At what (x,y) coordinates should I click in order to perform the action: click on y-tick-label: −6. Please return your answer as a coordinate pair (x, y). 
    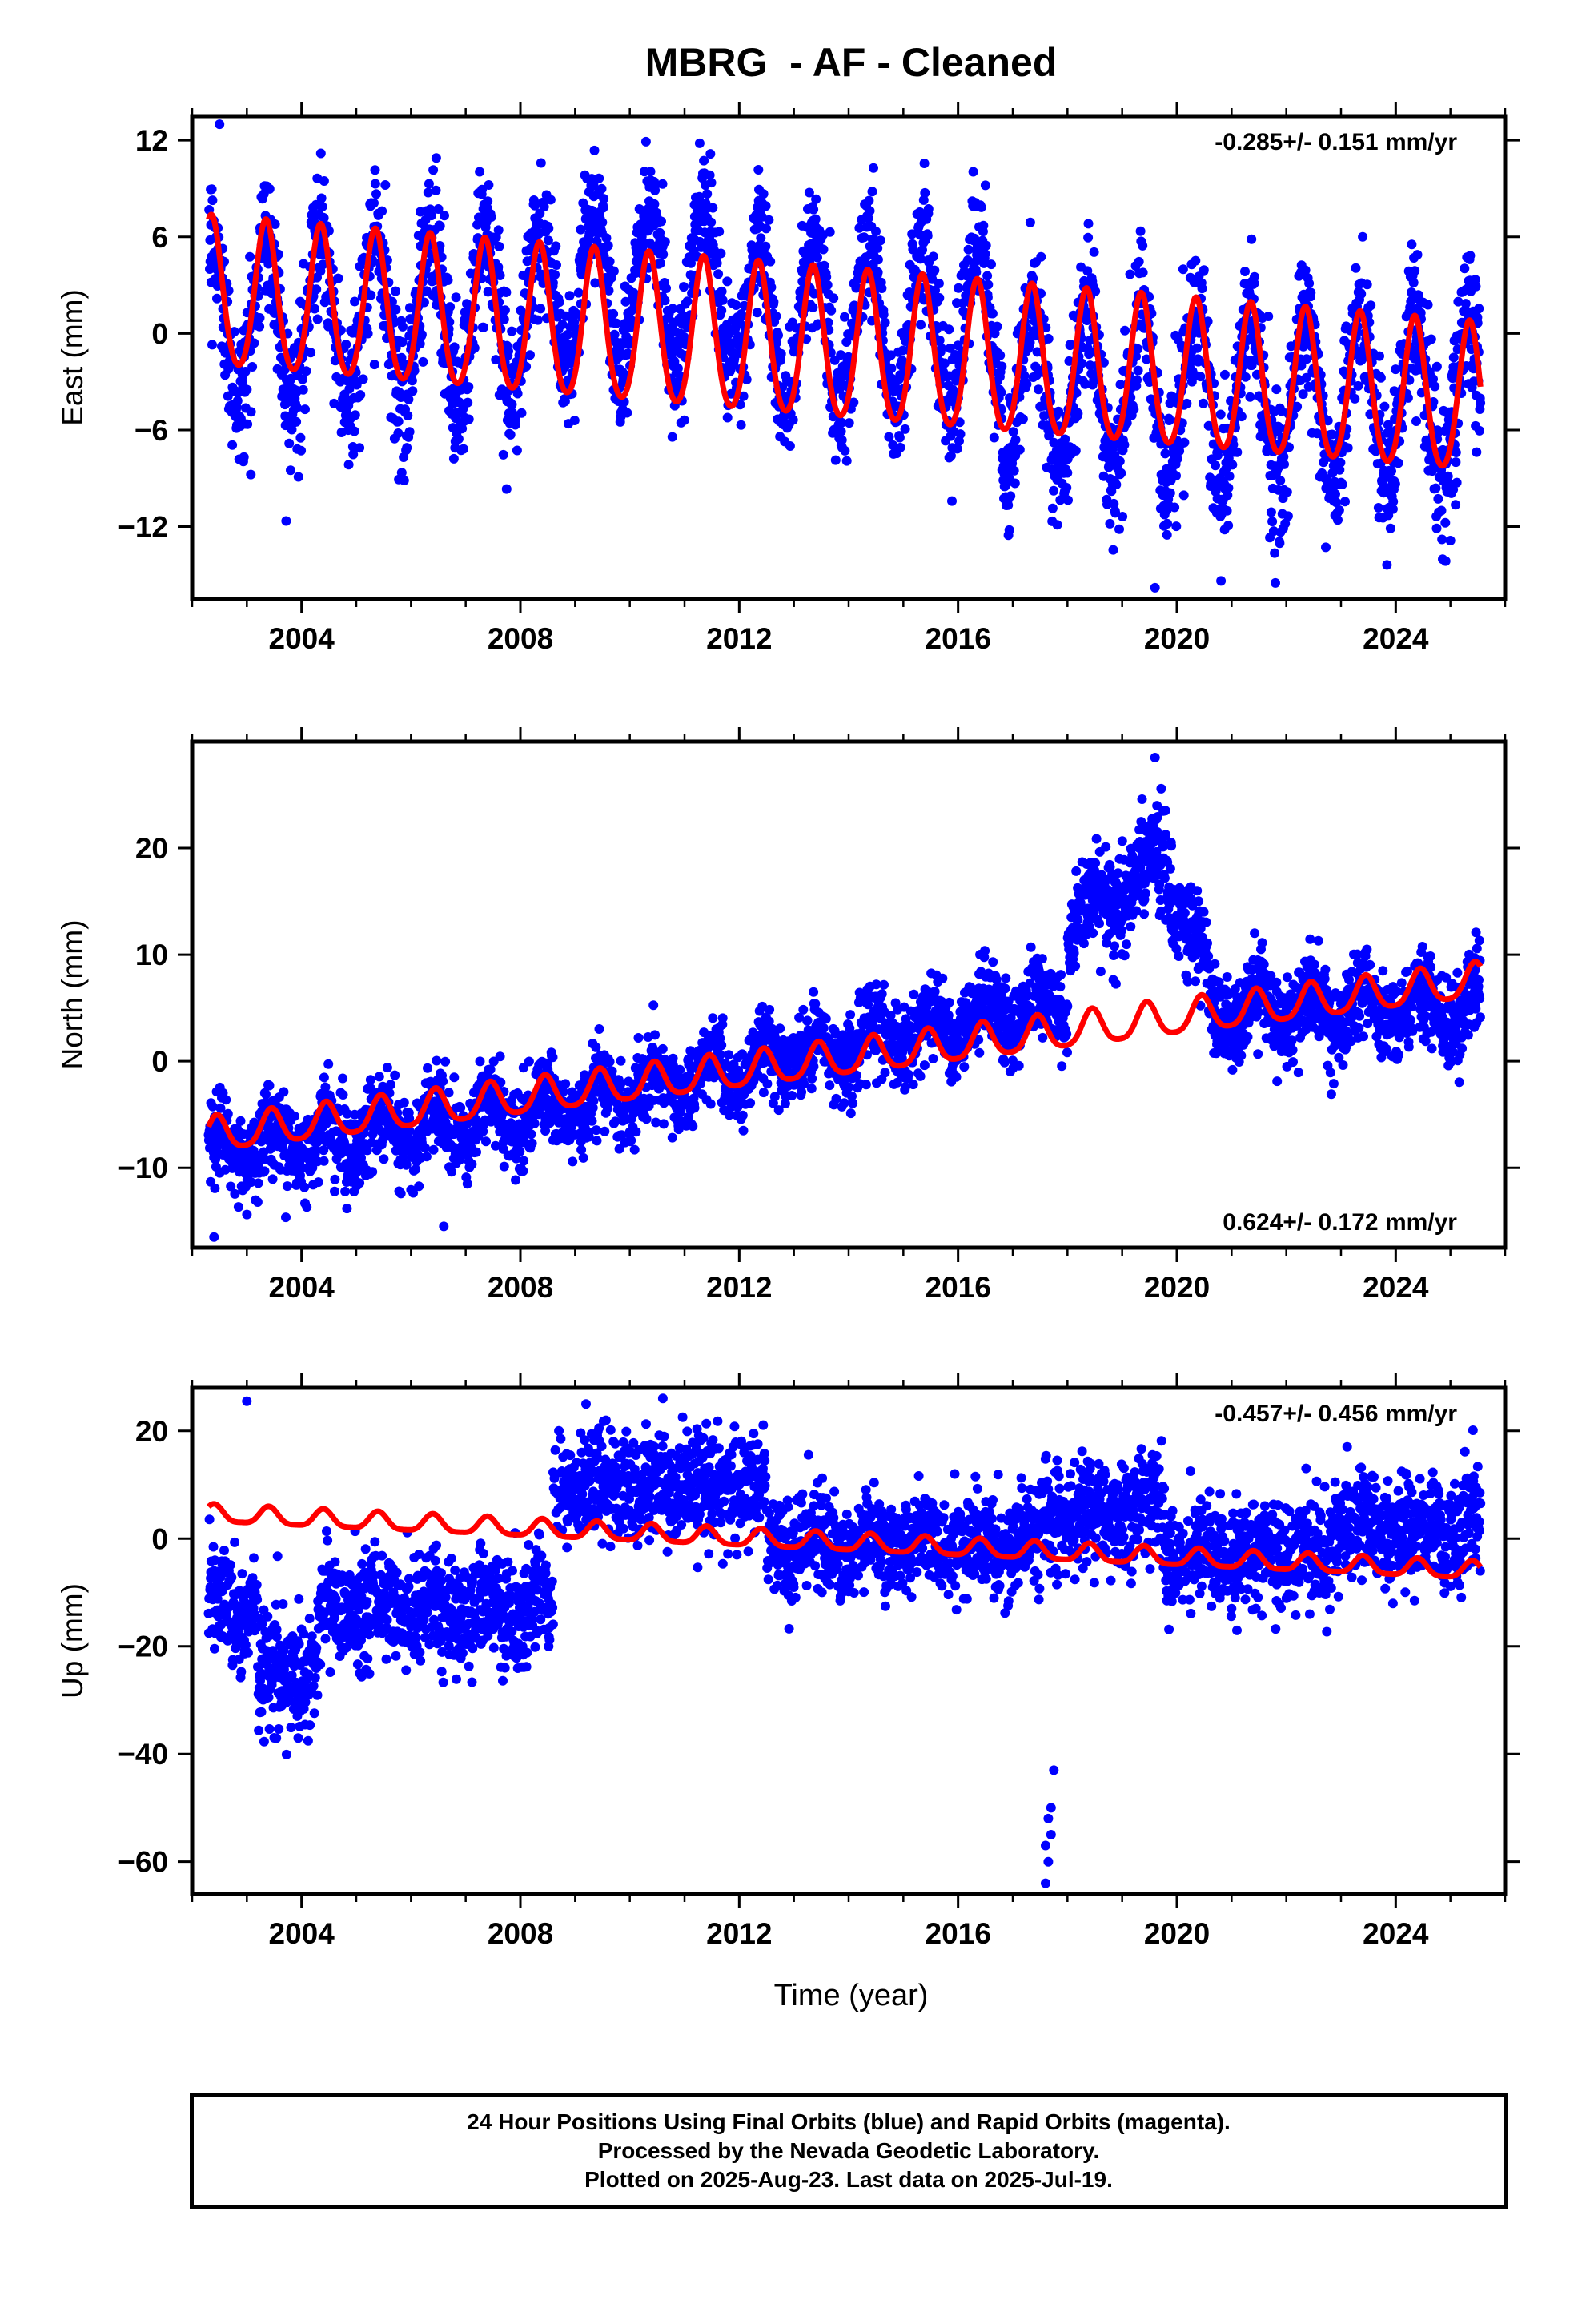
    Looking at the image, I should click on (151, 430).